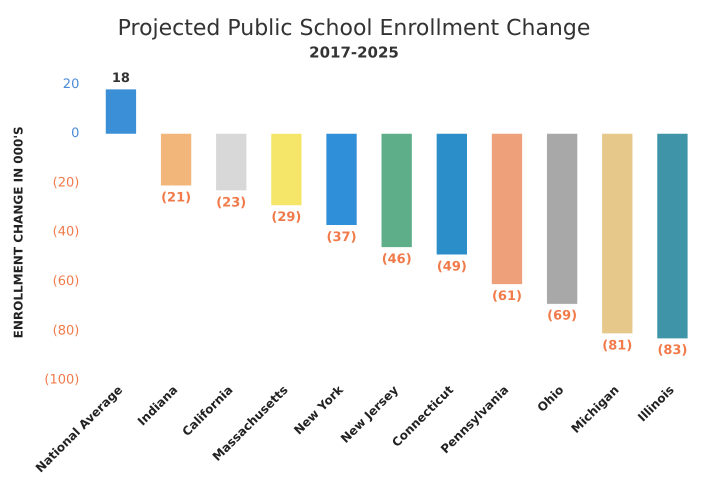 The height and width of the screenshot is (487, 716). I want to click on y-tick-label: (100), so click(62, 380).